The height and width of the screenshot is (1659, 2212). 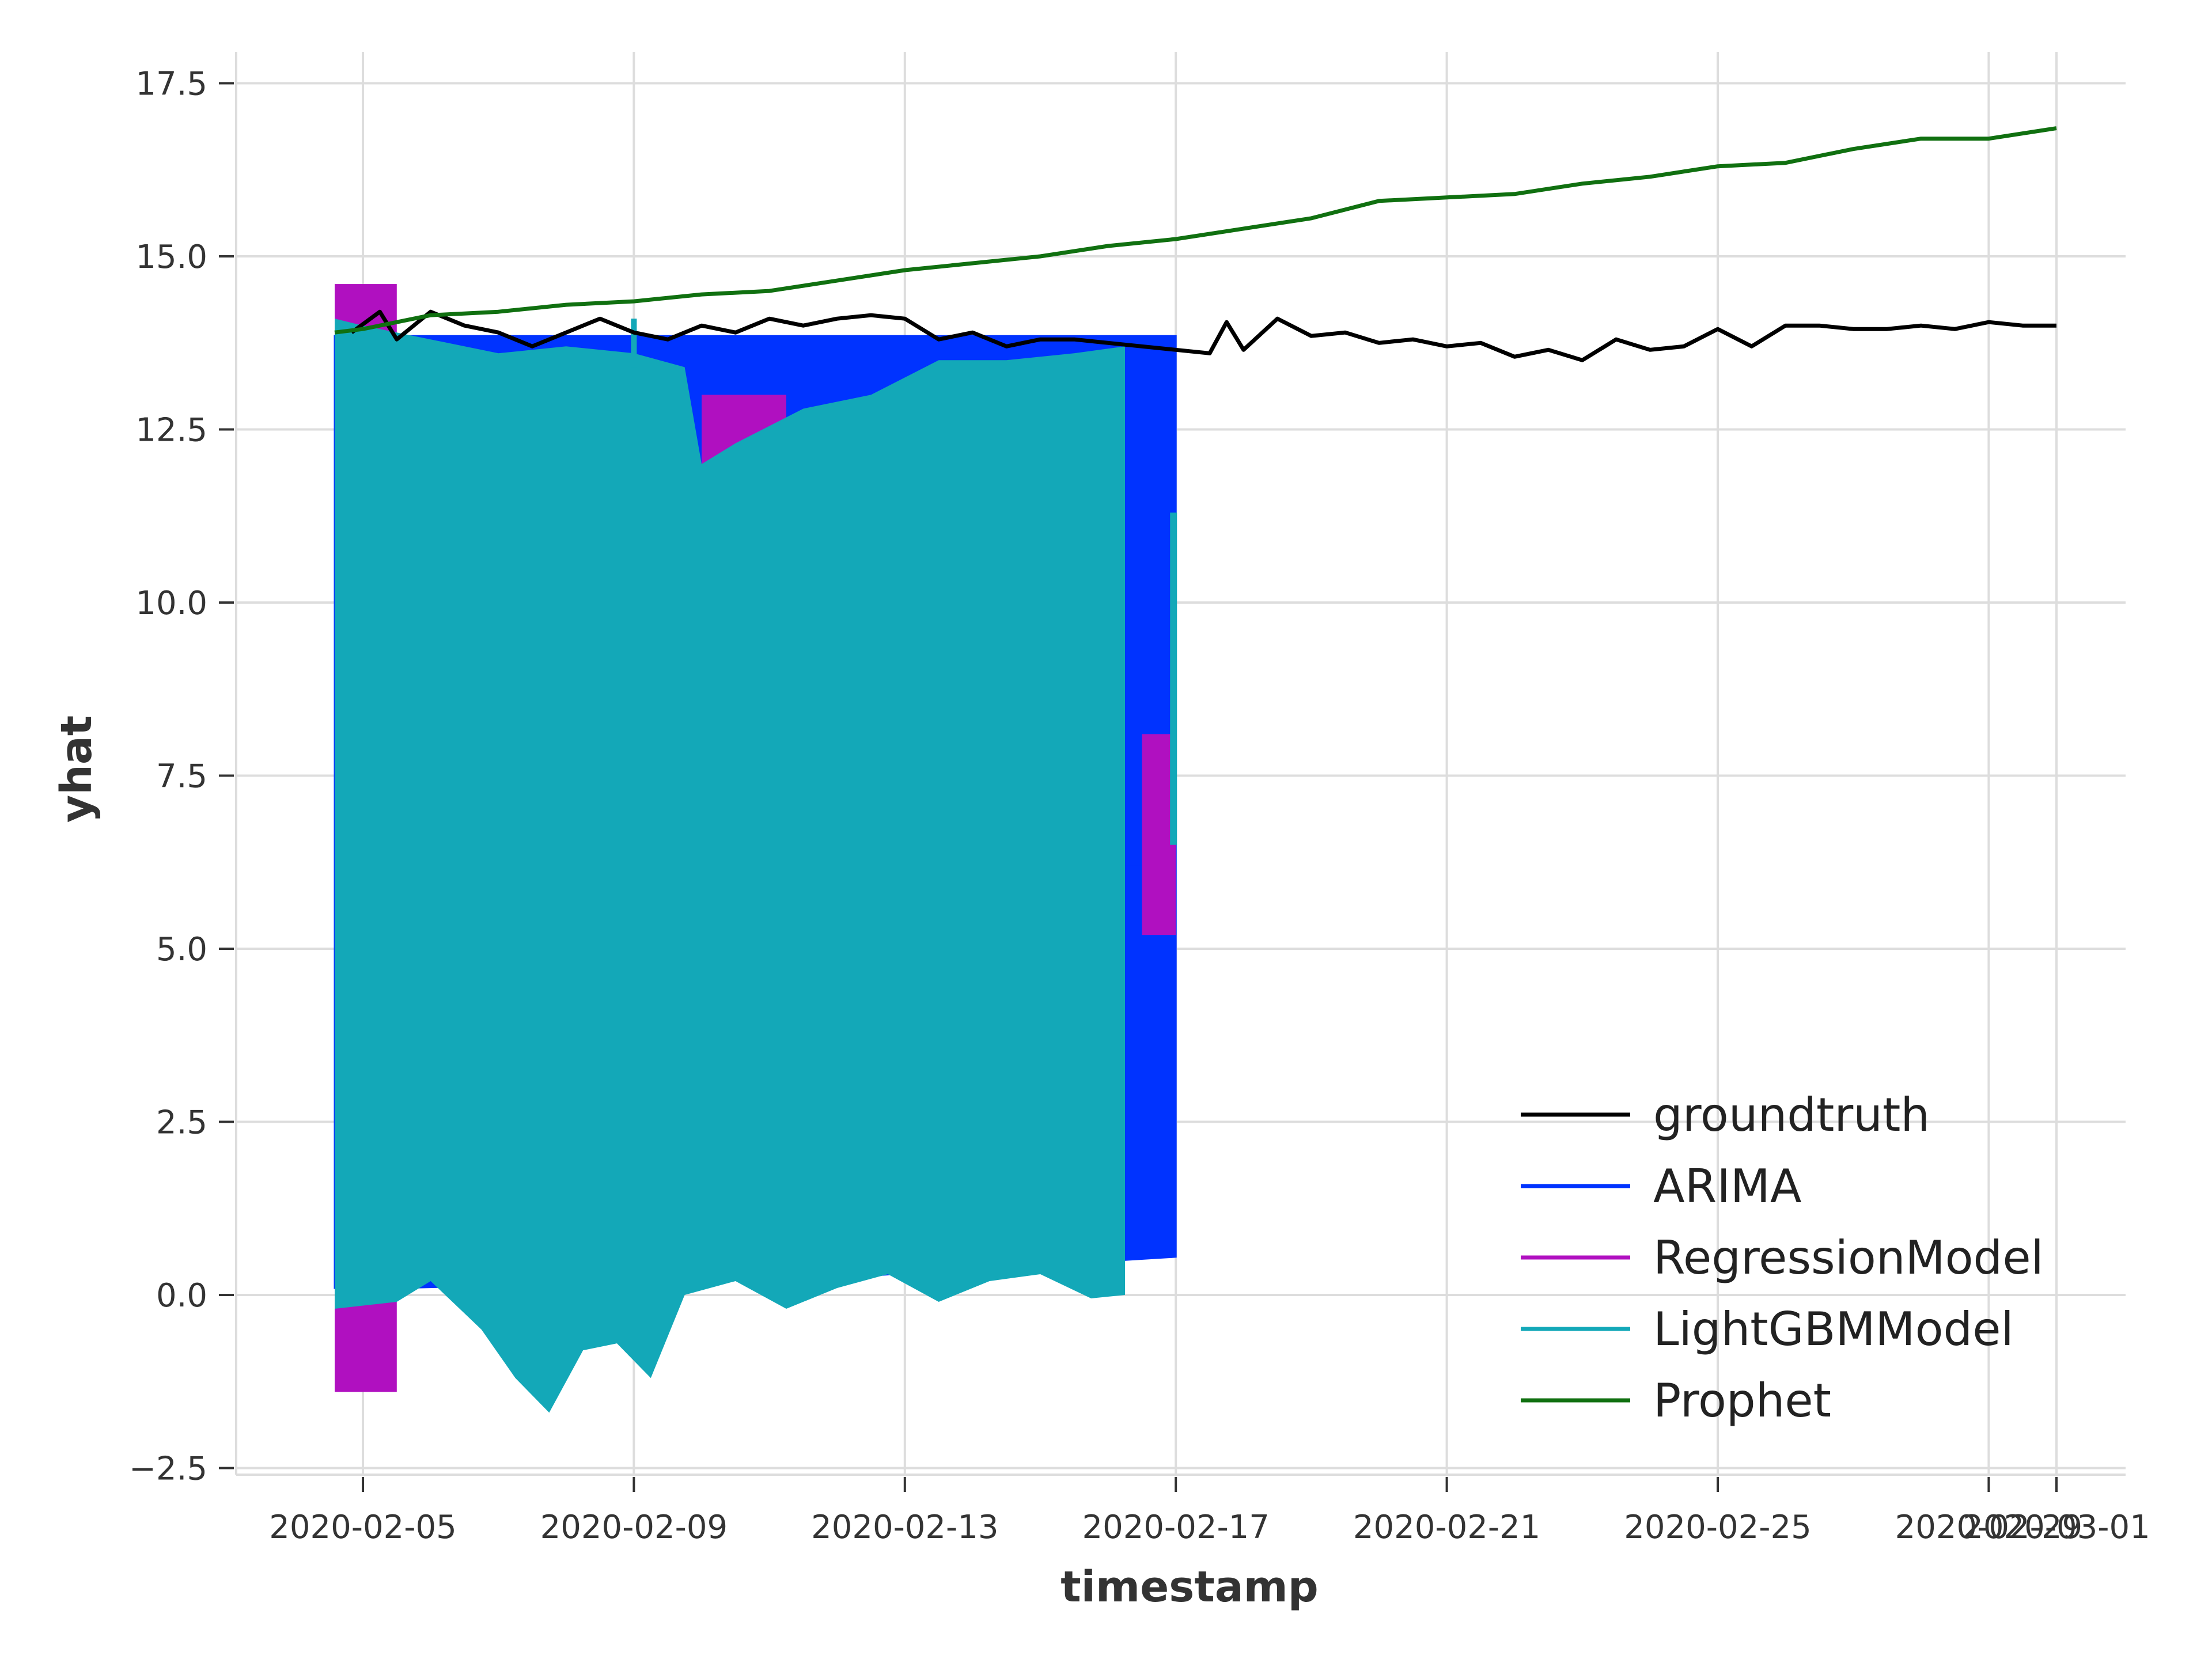 I want to click on y-tick-label: 5.0, so click(x=181, y=949).